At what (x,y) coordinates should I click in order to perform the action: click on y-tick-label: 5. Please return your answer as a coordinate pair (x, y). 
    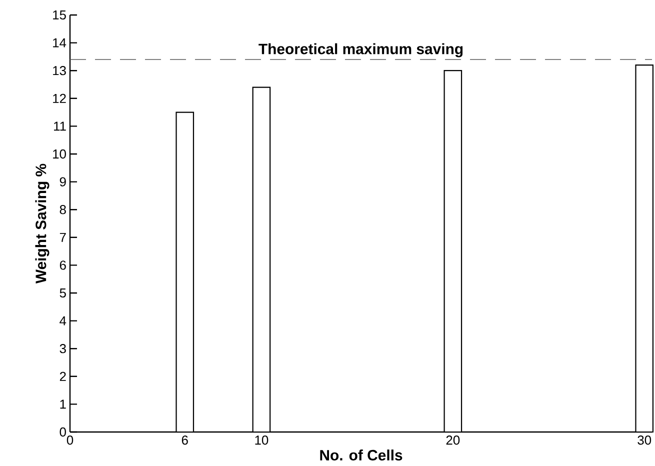
    Looking at the image, I should click on (63, 293).